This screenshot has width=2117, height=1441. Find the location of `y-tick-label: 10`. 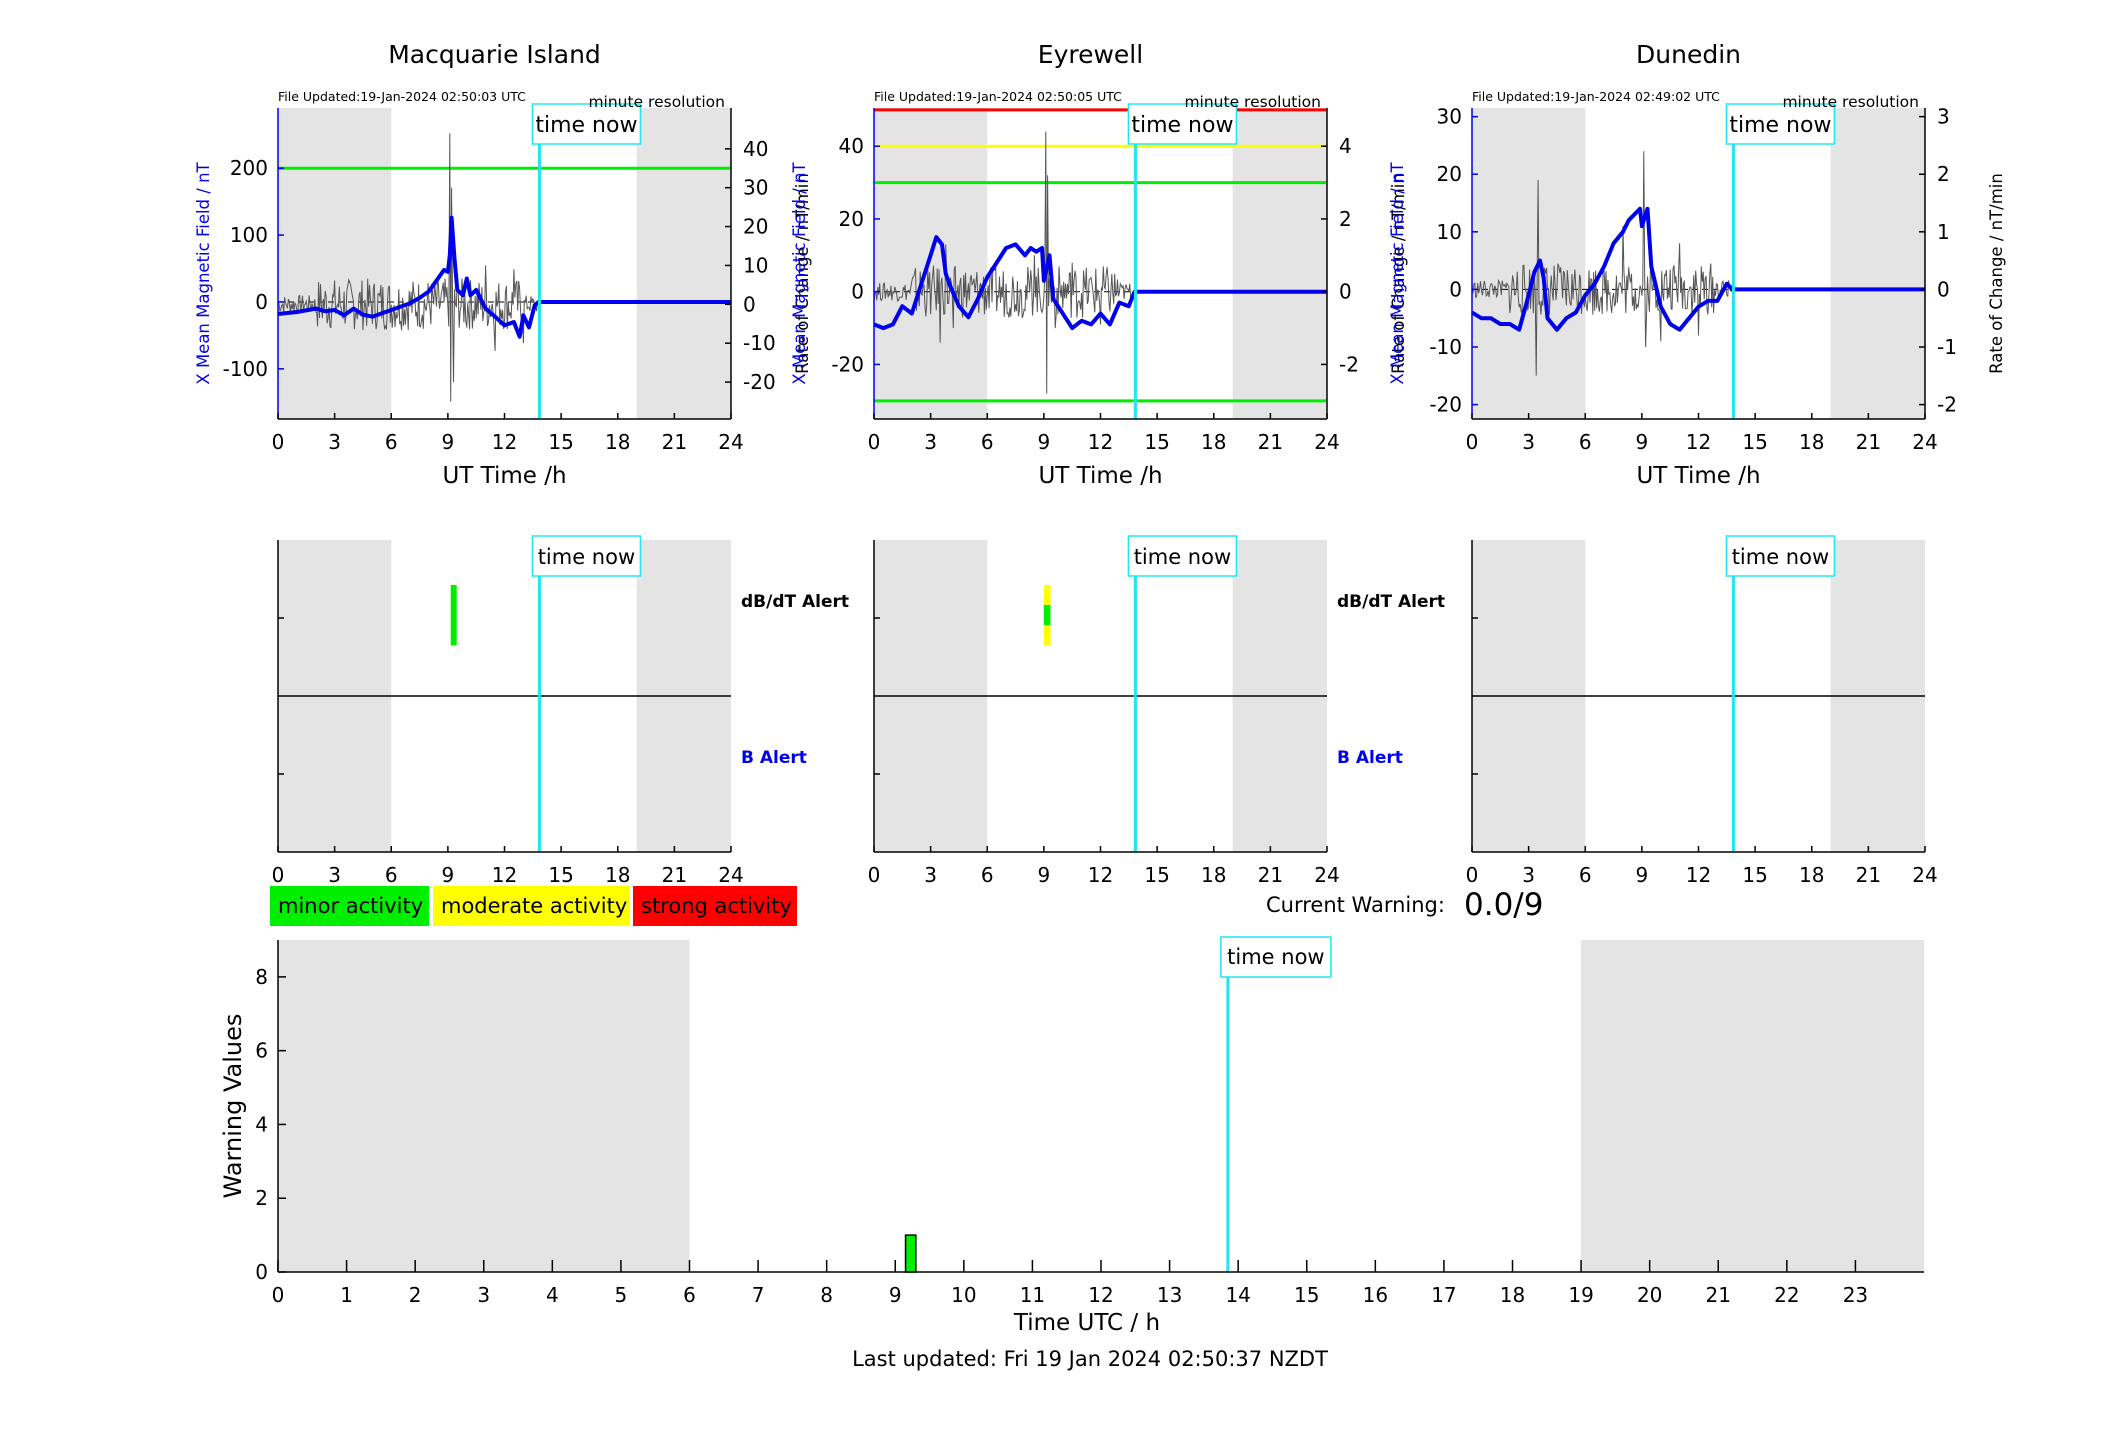

y-tick-label: 10 is located at coordinates (1449, 232).